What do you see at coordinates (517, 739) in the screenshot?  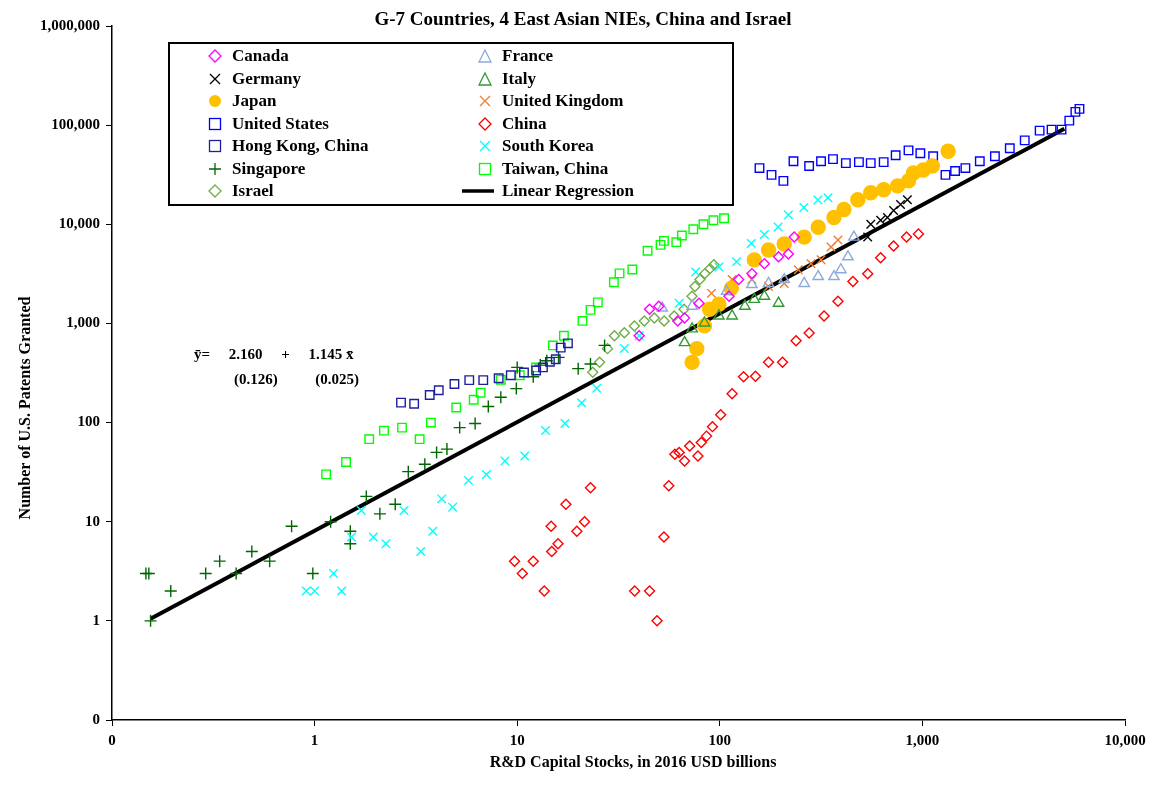 I see `x-tick-label: 10` at bounding box center [517, 739].